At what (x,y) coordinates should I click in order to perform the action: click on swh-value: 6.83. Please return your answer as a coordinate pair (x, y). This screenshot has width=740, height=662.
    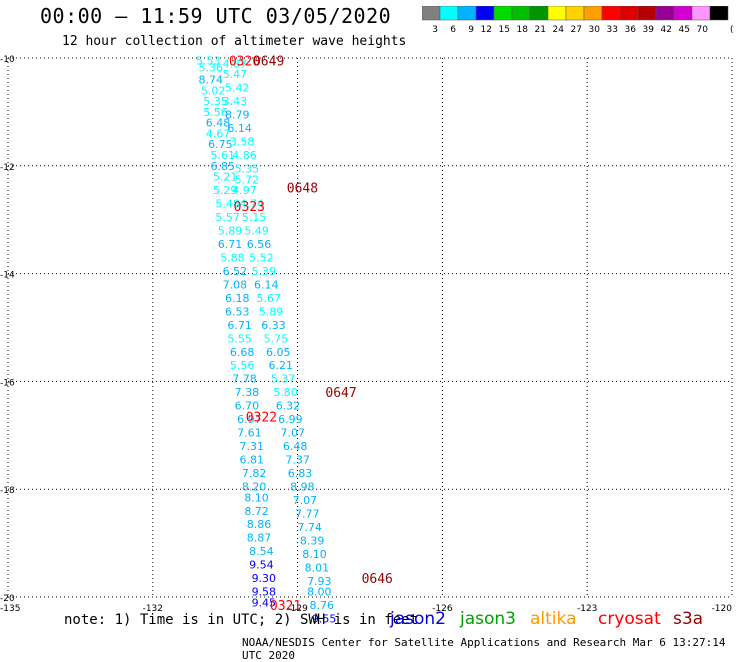
    Looking at the image, I should click on (300, 473).